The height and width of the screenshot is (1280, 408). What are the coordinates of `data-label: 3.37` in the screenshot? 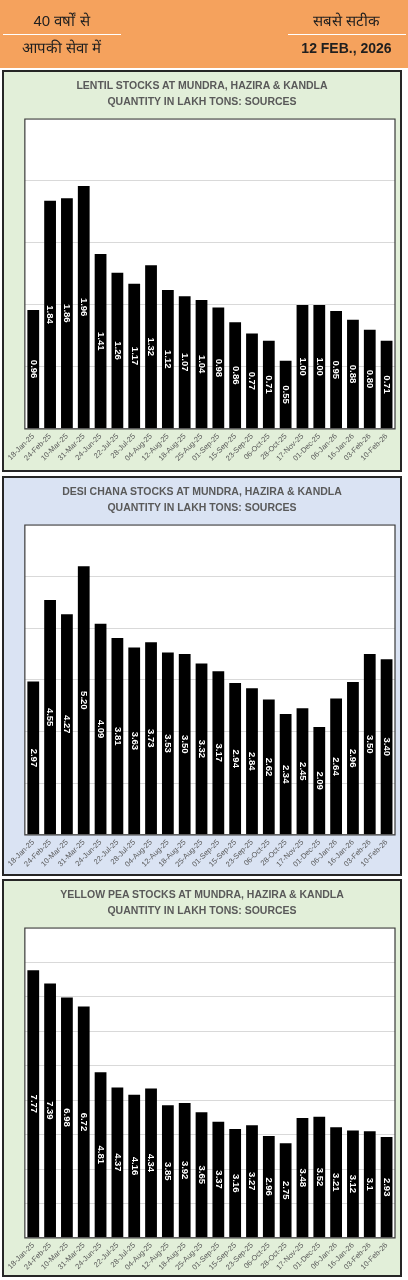 It's located at (219, 1179).